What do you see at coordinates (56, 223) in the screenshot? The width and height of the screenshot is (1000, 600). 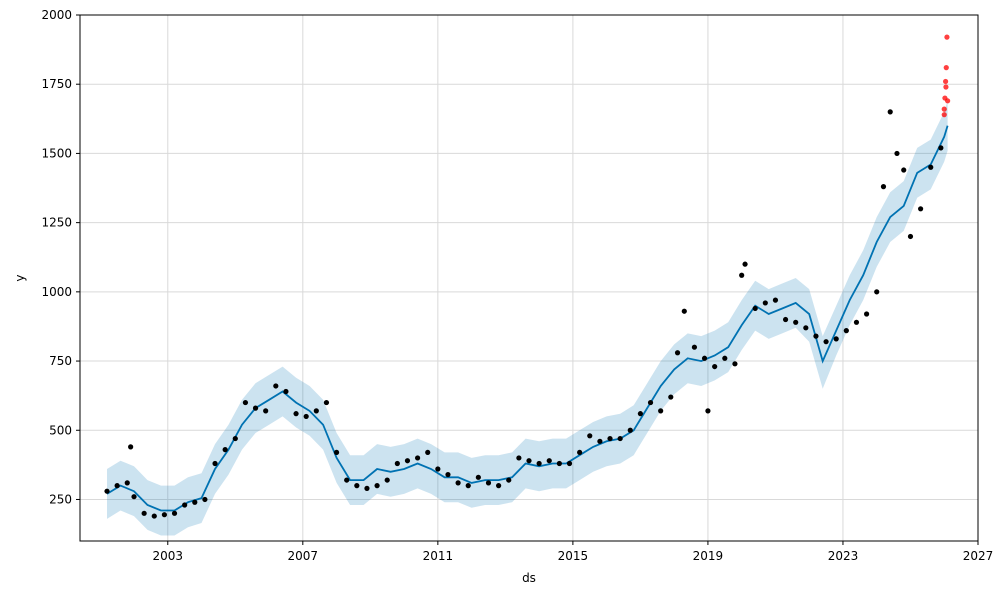 I see `y-tick-label: 1250` at bounding box center [56, 223].